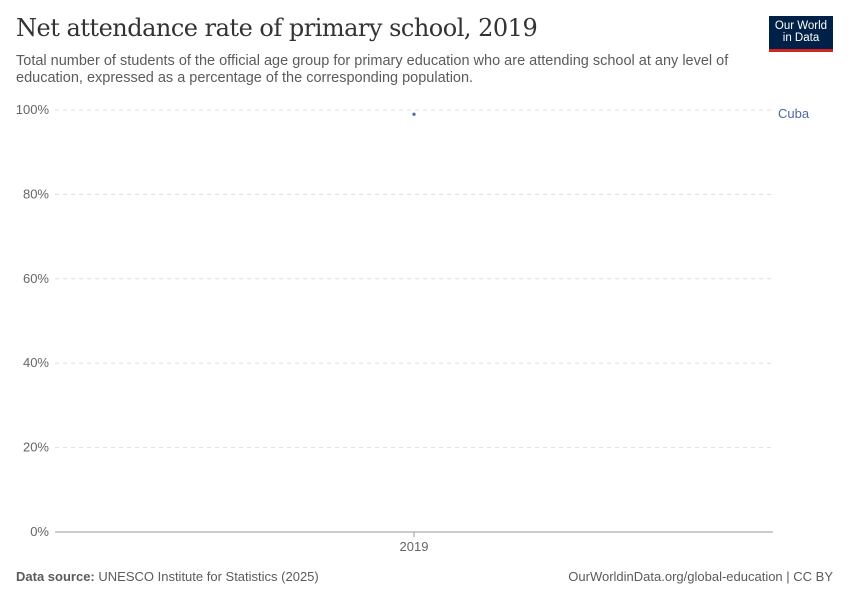 The image size is (850, 600). I want to click on y-tick-label: 80%, so click(36, 193).